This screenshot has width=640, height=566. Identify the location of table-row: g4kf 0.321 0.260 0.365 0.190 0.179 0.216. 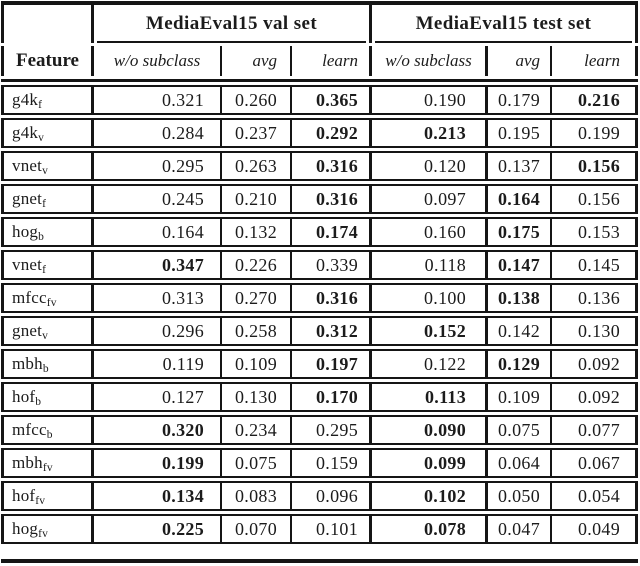
(319, 100).